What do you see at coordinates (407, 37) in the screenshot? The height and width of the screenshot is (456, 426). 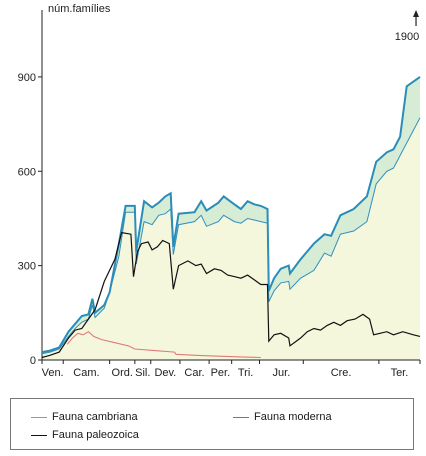 I see `annotation-label: 1900` at bounding box center [407, 37].